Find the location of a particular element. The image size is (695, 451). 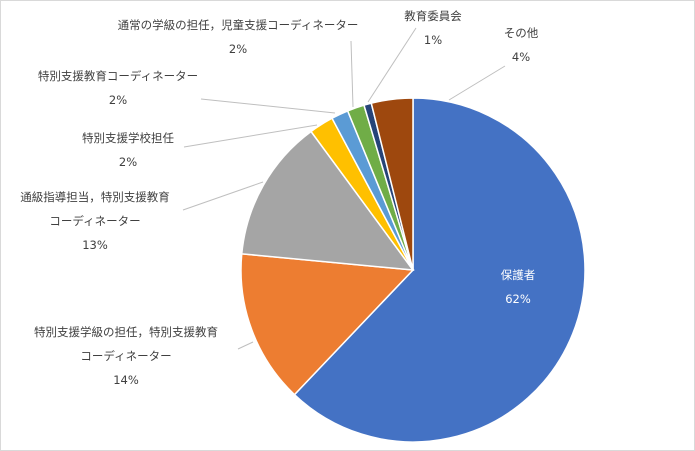

slice-category-label-3: 特別支援学校担任 is located at coordinates (128, 138).